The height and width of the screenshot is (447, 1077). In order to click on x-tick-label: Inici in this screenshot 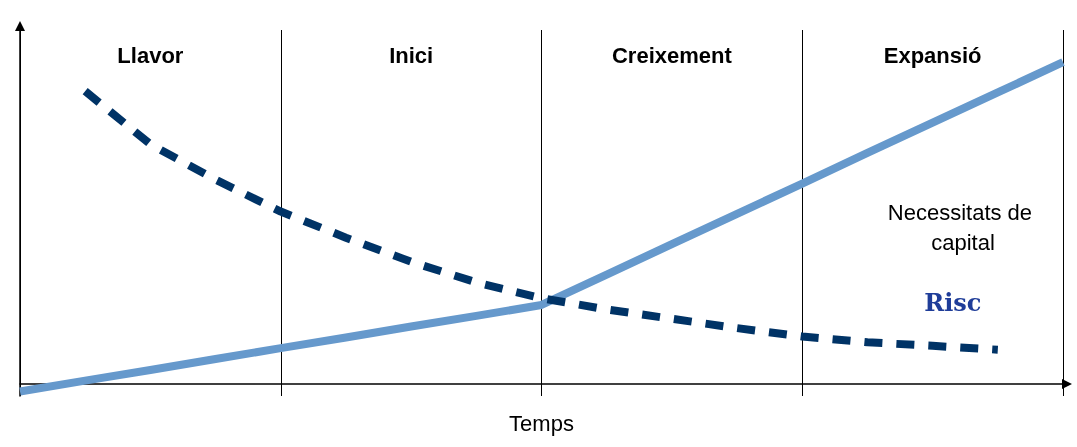, I will do `click(411, 55)`.